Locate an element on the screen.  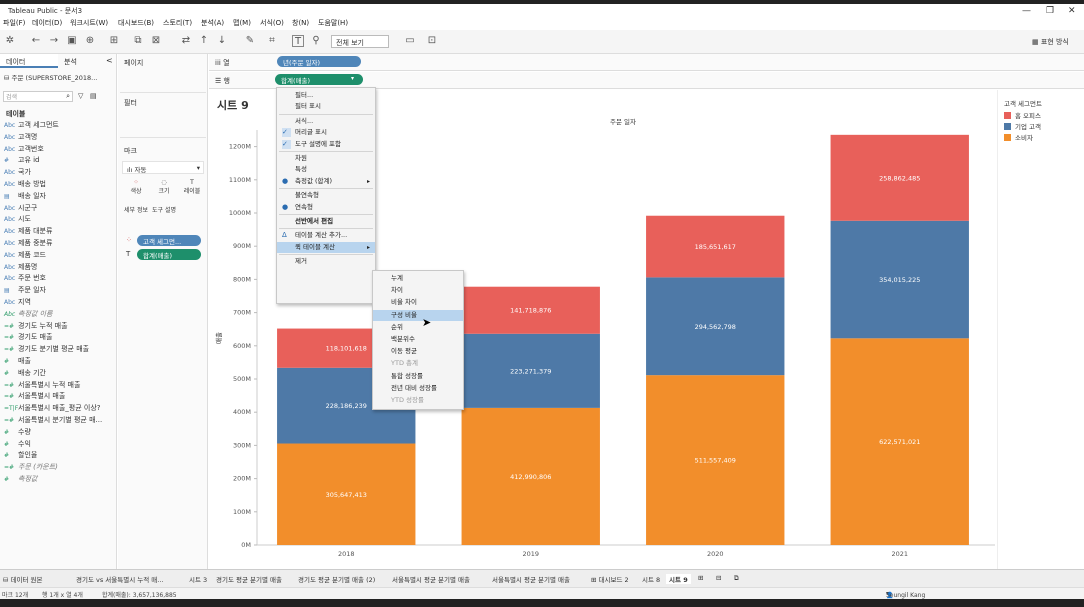
menu-story: 스토리(T) is located at coordinates (178, 23).